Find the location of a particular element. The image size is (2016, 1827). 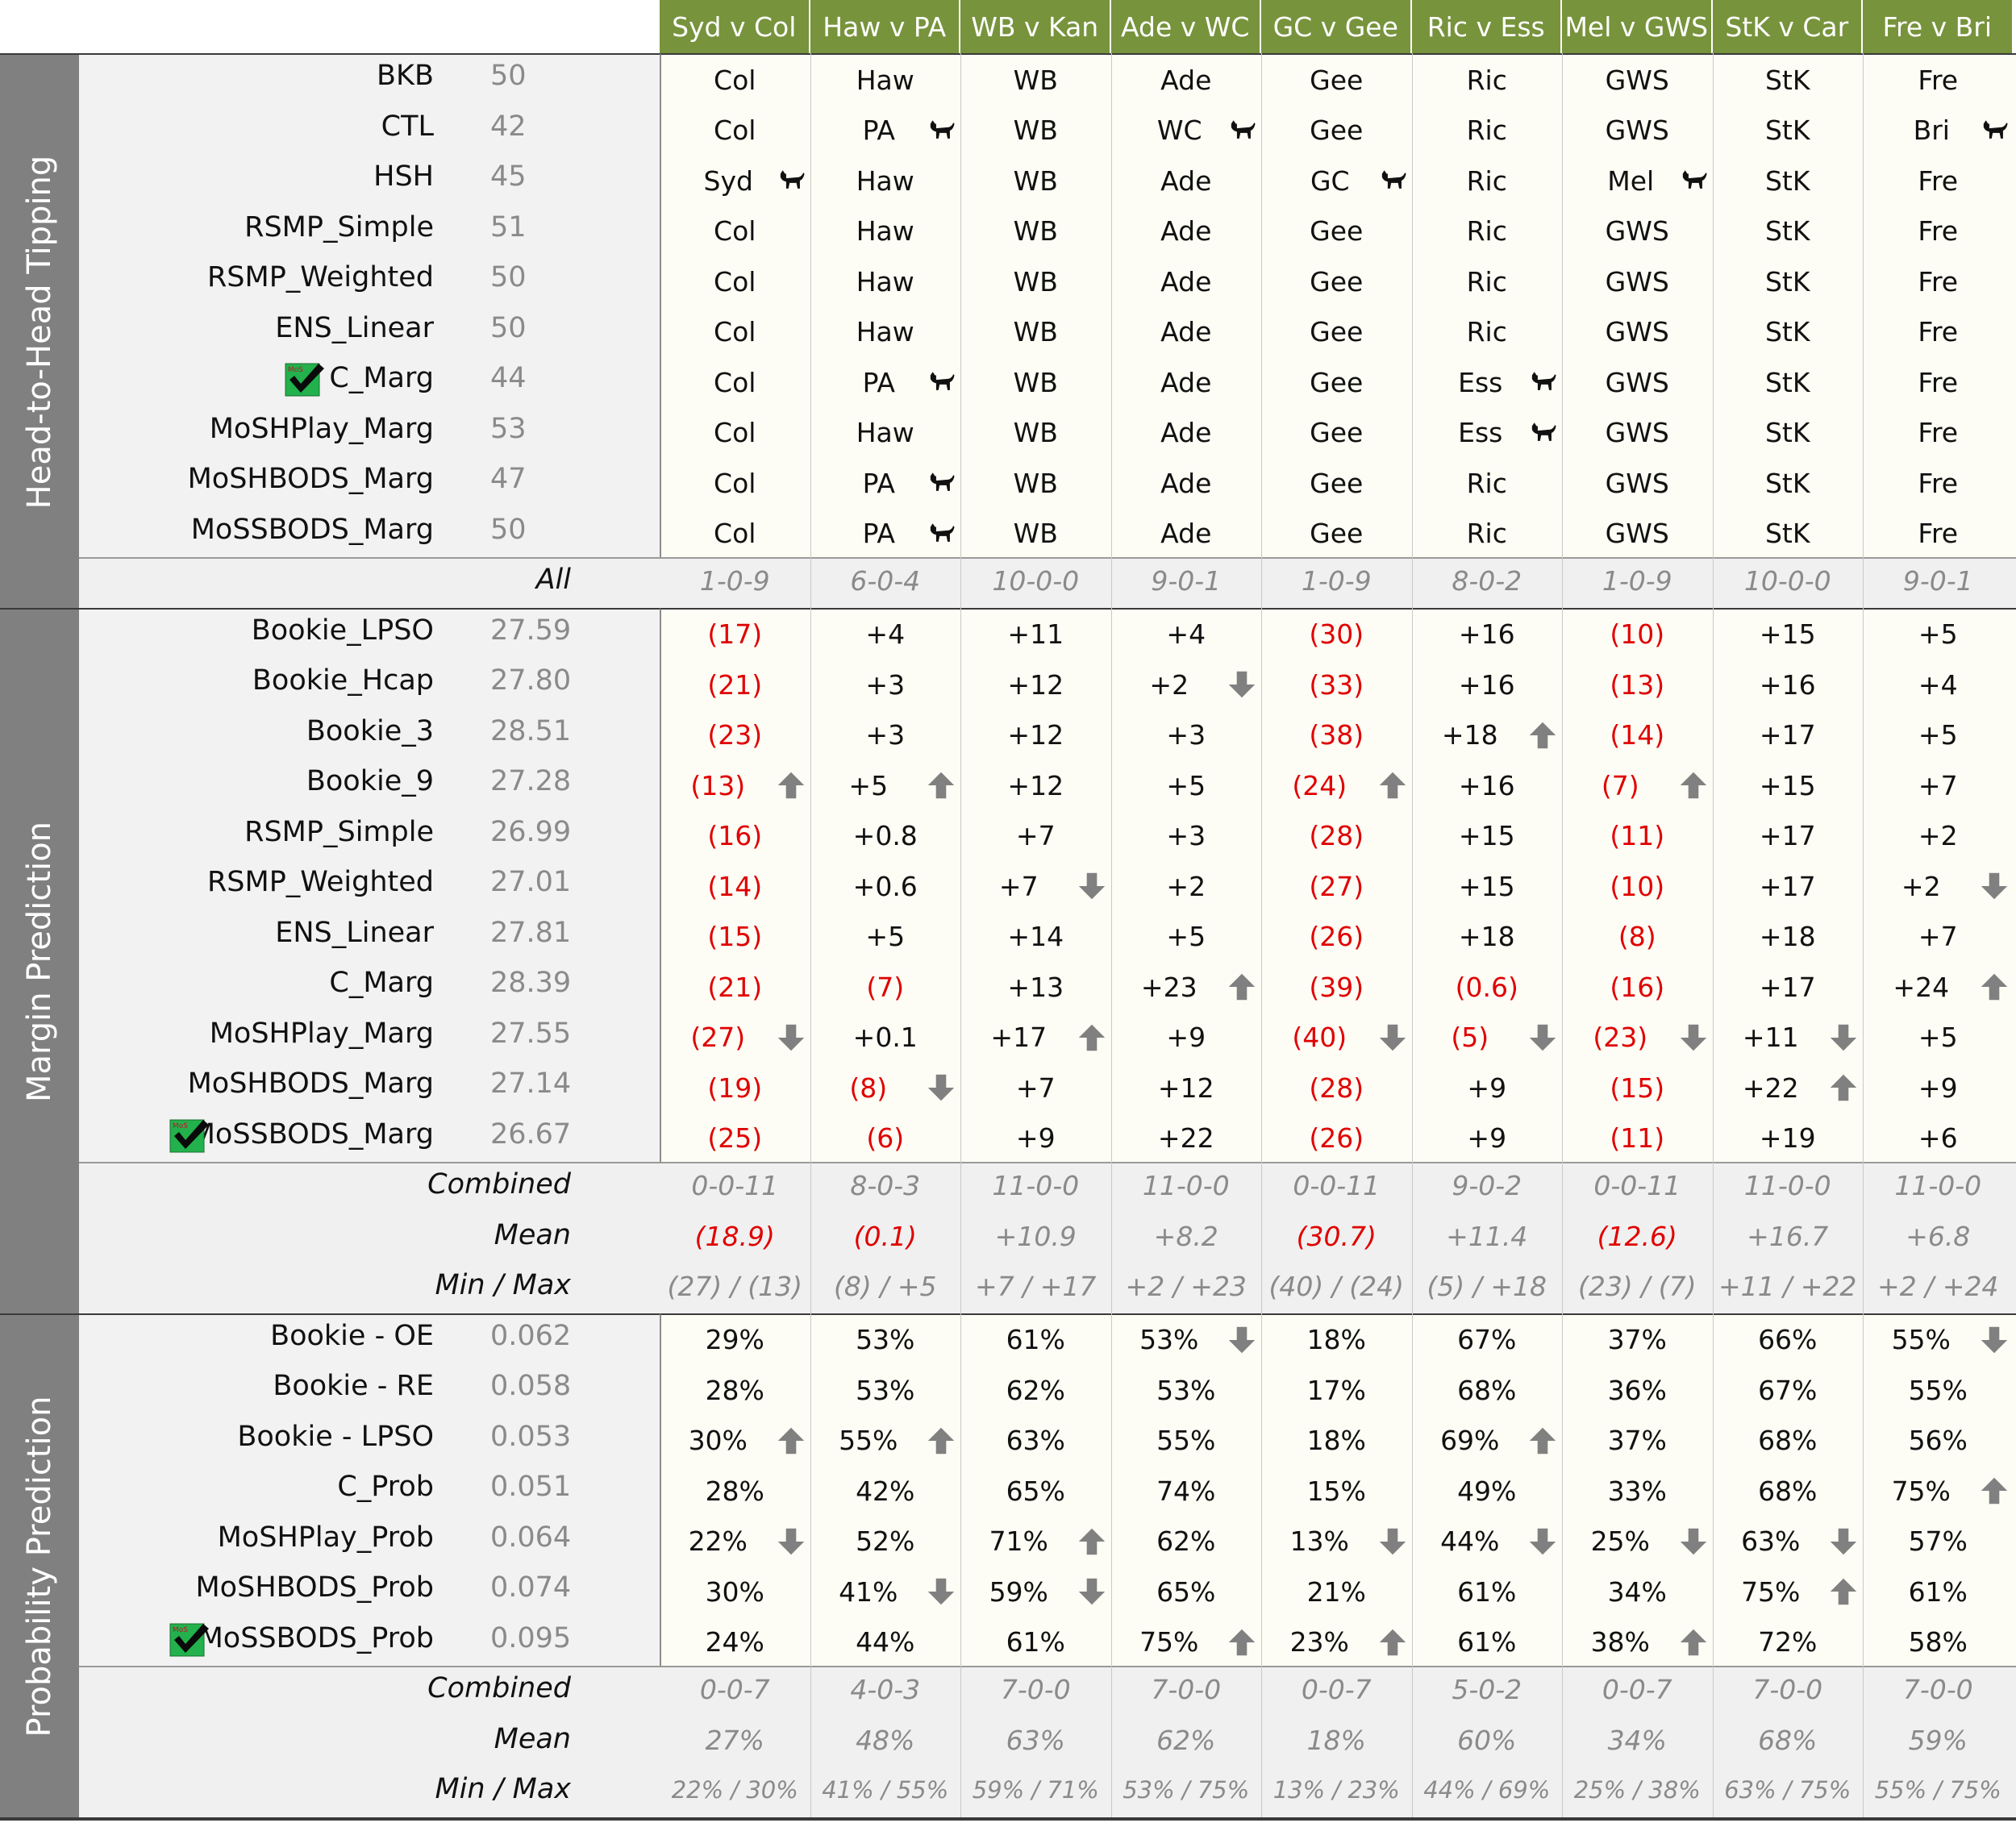

prediction-cell: +5 is located at coordinates (1186, 937).